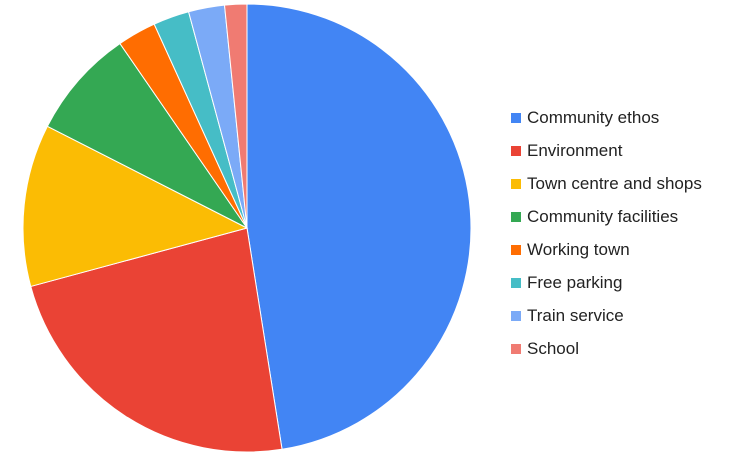 This screenshot has height=456, width=744. I want to click on legend-item: Environment, so click(627, 150).